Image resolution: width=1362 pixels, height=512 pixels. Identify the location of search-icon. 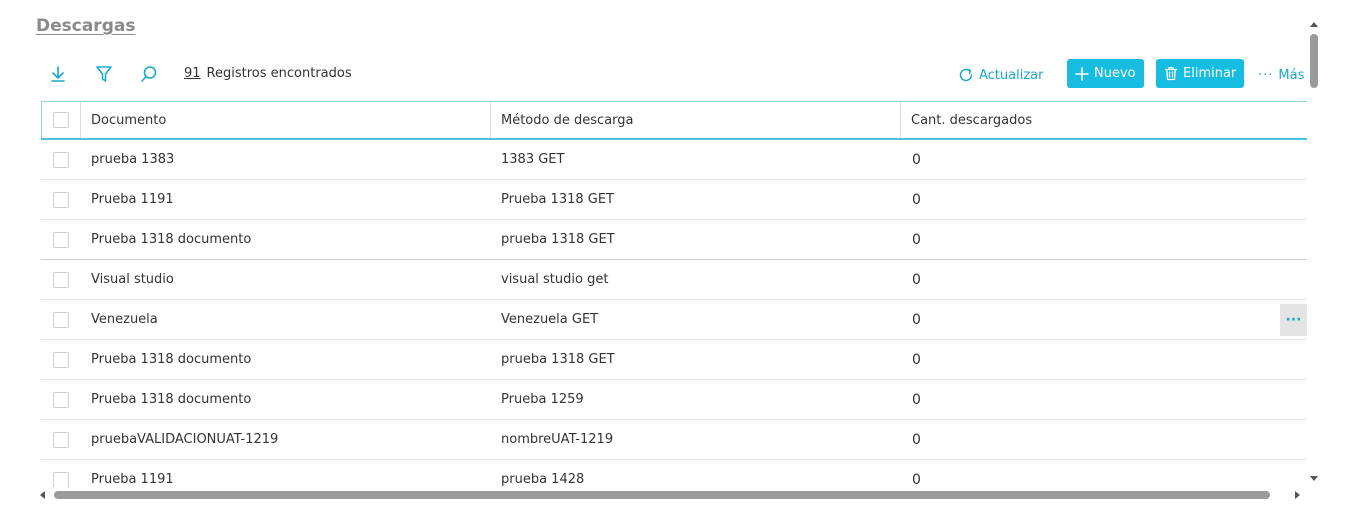
(149, 74).